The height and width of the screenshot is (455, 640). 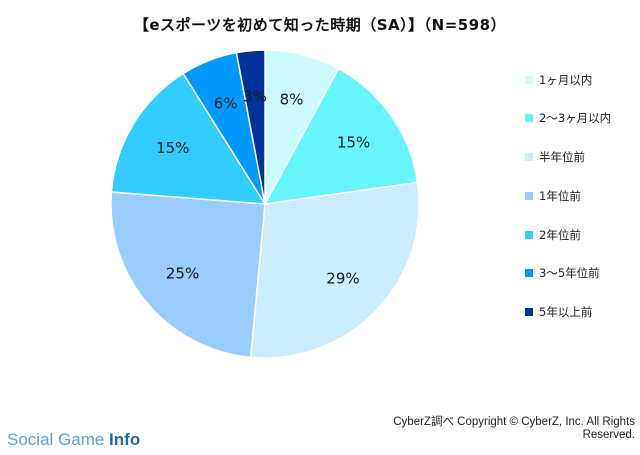 What do you see at coordinates (320, 25) in the screenshot?
I see `chart-title: 【eスポーツを初めて知った時期（SA）】（N=598）` at bounding box center [320, 25].